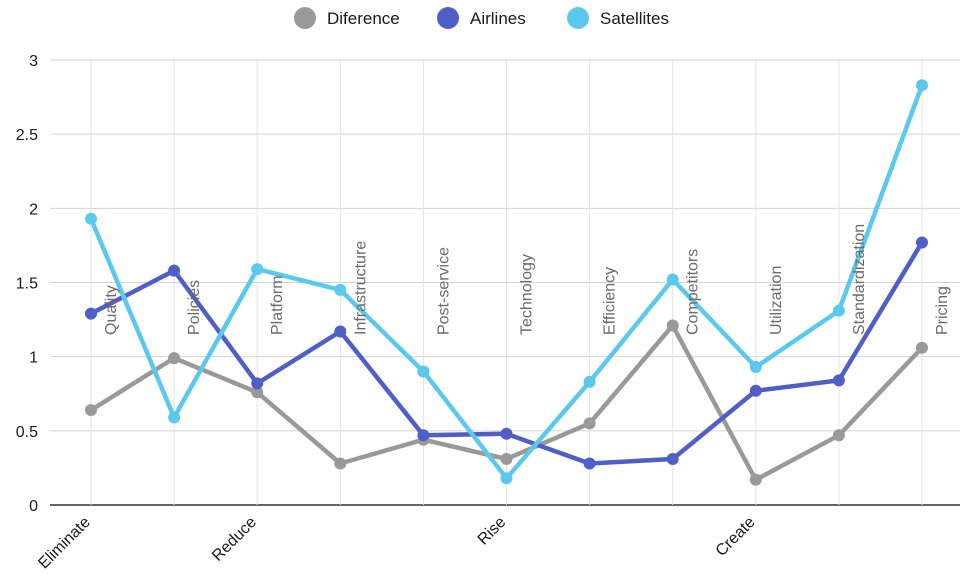 The image size is (963, 583). What do you see at coordinates (498, 18) in the screenshot?
I see `legend-label: Airlines` at bounding box center [498, 18].